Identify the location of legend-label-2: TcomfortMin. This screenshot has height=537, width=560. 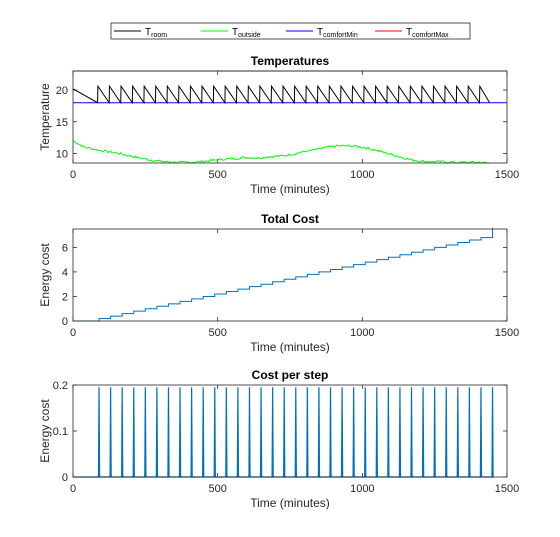
(337, 33).